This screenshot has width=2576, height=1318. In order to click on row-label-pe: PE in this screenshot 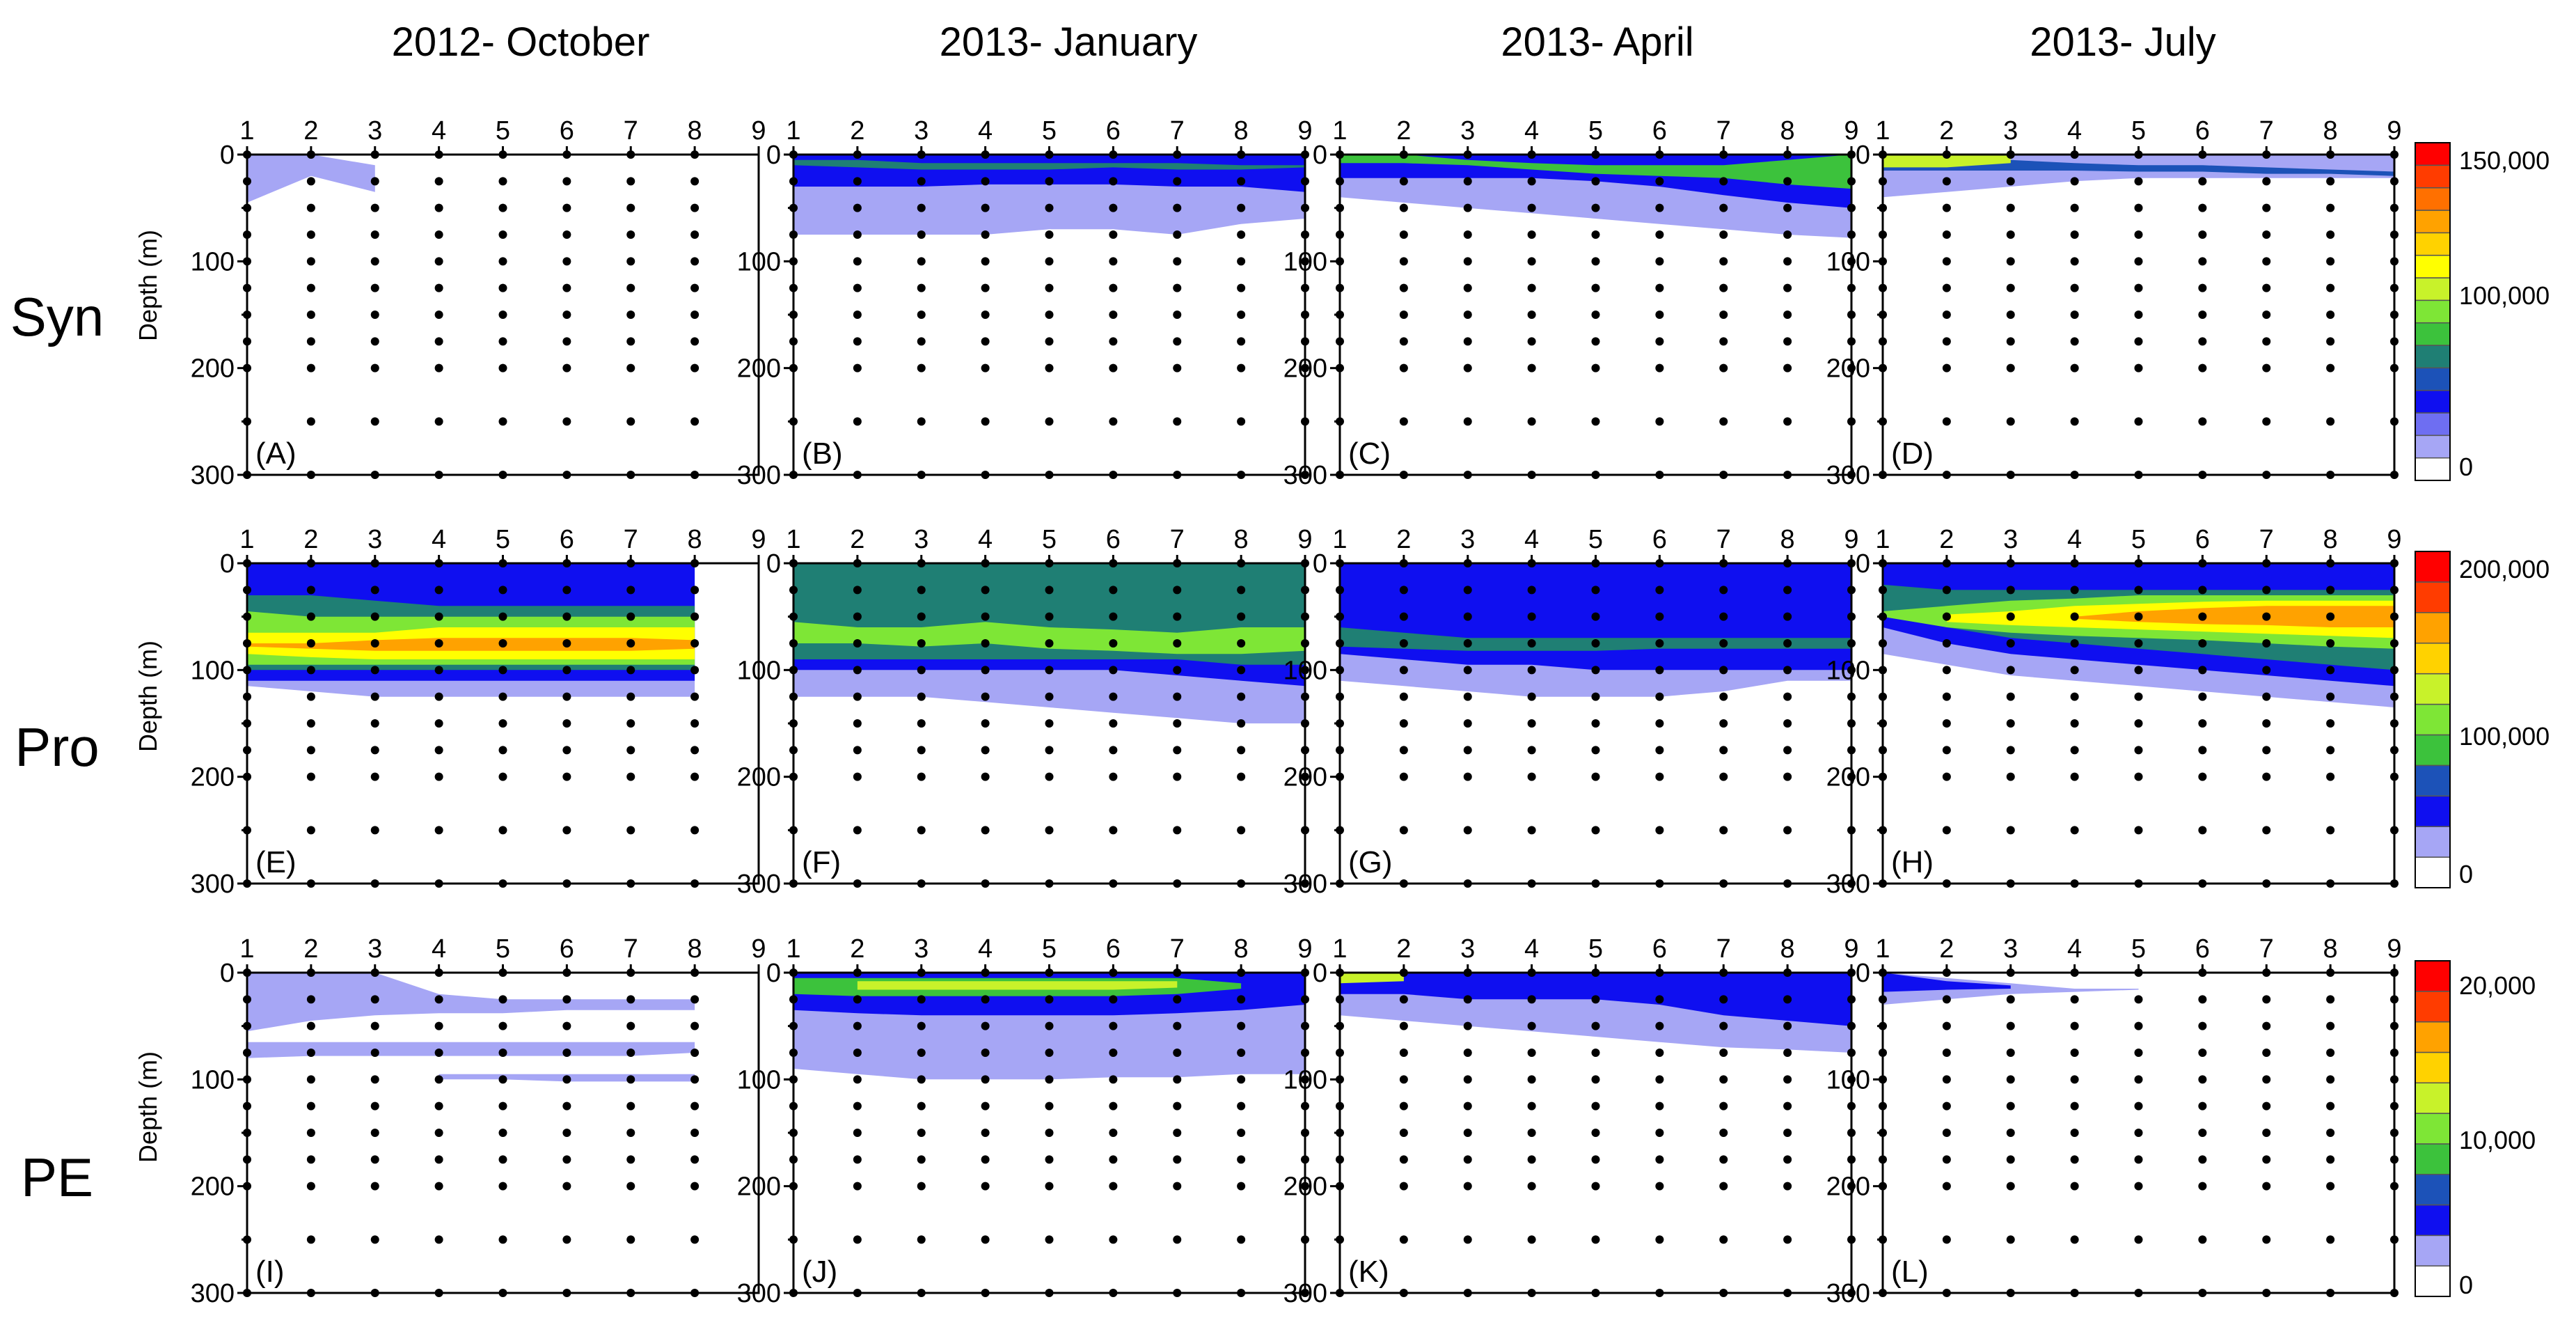, I will do `click(57, 1178)`.